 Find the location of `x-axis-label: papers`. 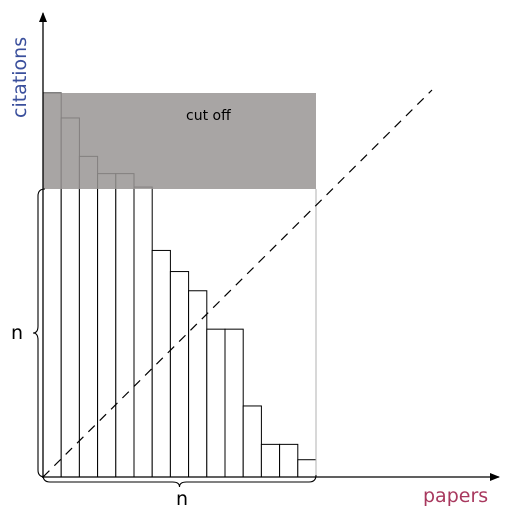

x-axis-label: papers is located at coordinates (455, 496).